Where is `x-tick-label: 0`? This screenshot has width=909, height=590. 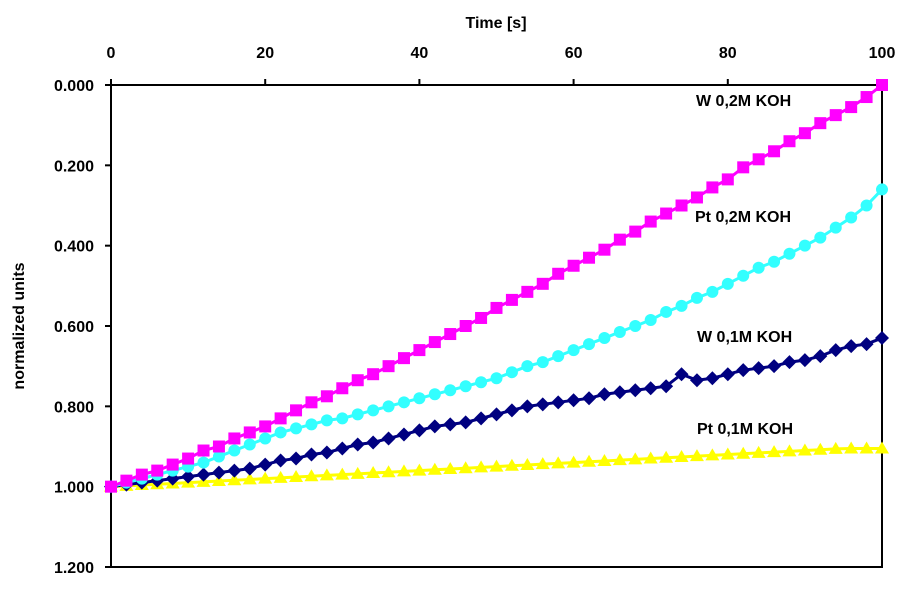
x-tick-label: 0 is located at coordinates (111, 53).